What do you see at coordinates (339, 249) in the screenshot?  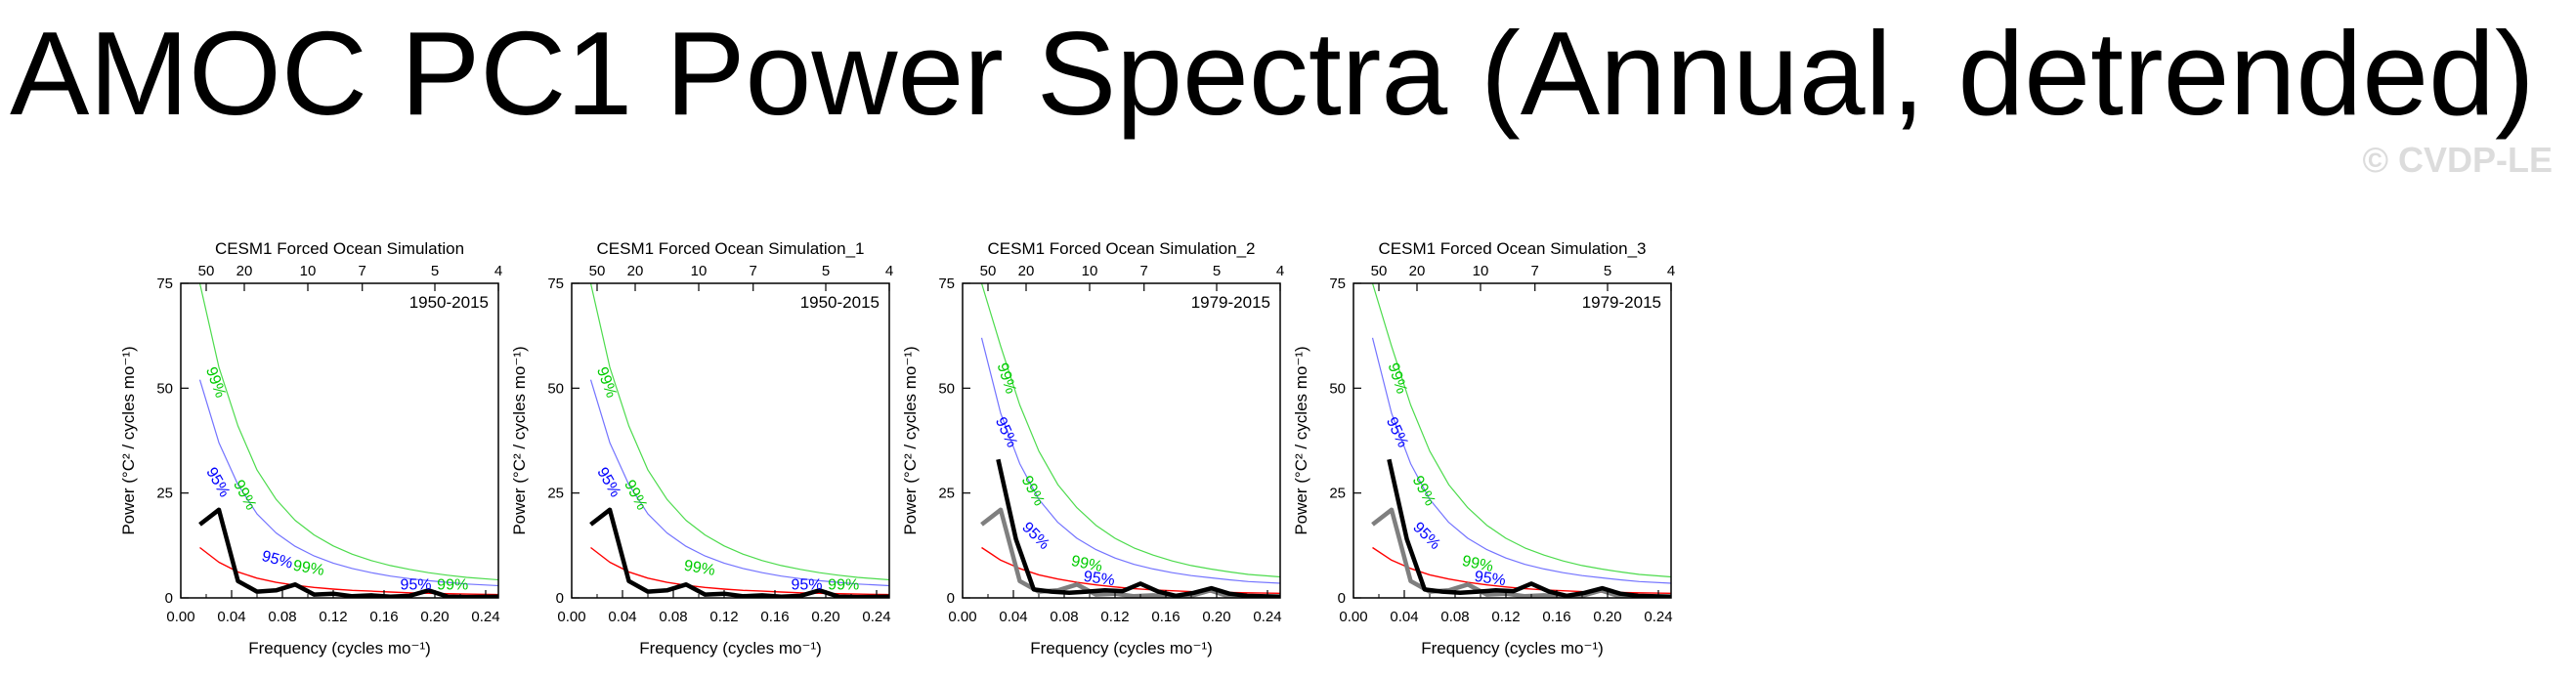 I see `panel-title: CESM1 Forced Ocean Simulation` at bounding box center [339, 249].